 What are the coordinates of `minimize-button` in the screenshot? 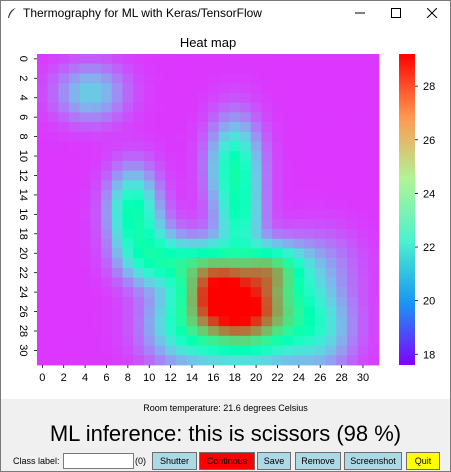 It's located at (360, 13).